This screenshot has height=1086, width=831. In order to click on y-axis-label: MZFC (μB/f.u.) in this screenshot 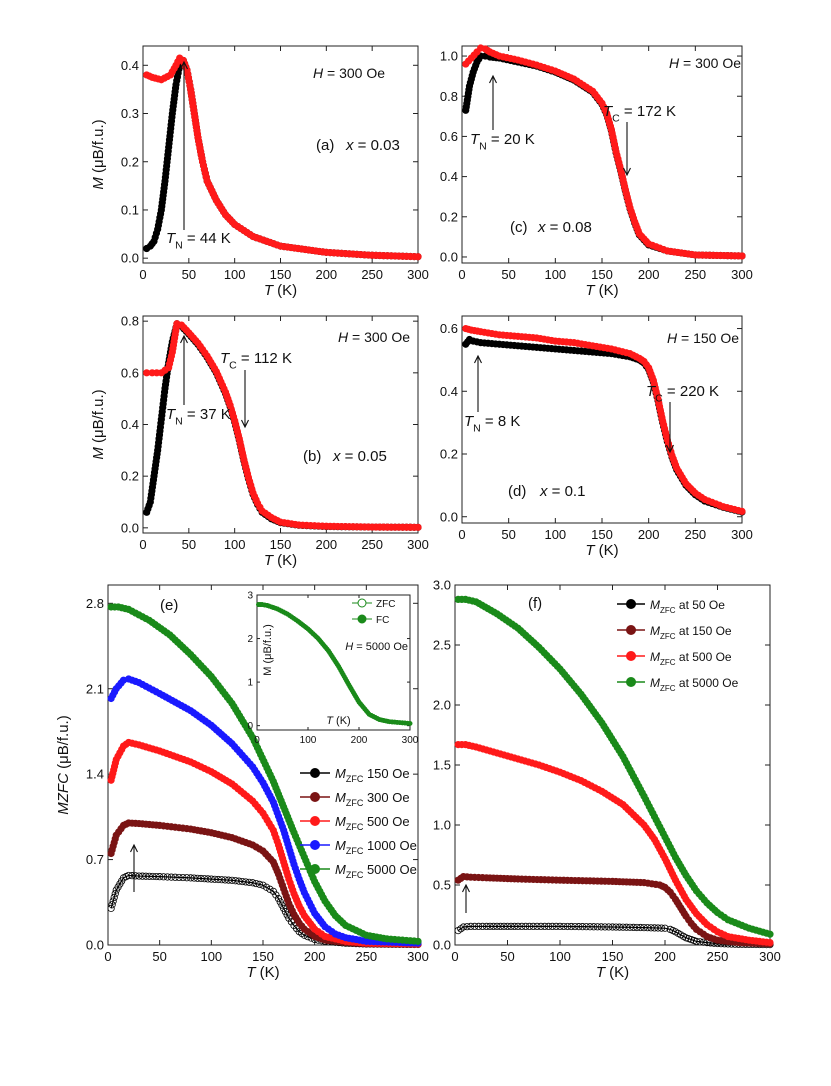, I will do `click(63, 764)`.